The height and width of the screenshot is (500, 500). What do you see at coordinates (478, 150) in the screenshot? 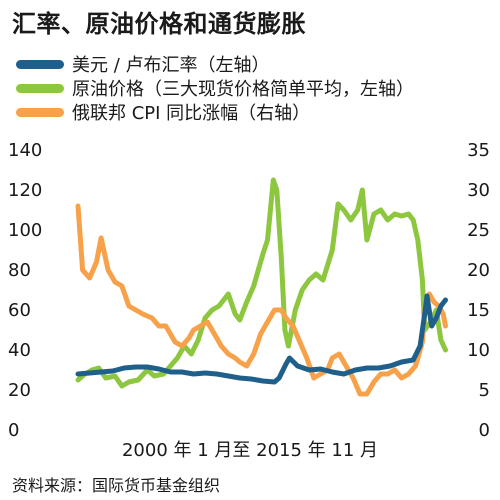
I see `y-right-tick-label: 35` at bounding box center [478, 150].